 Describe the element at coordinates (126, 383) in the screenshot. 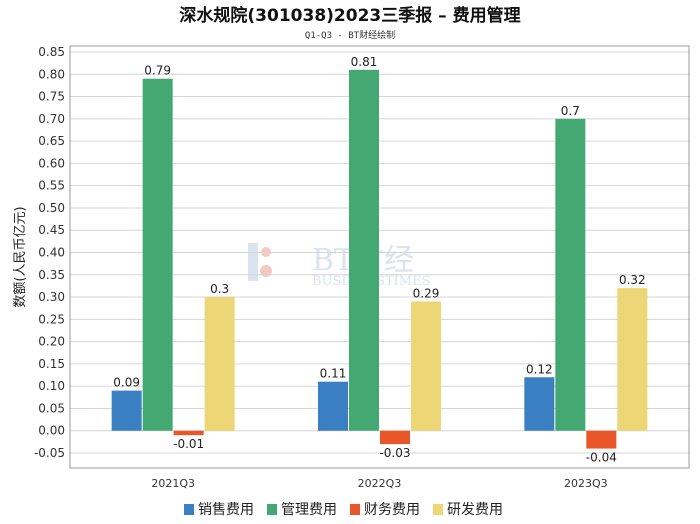

I see `data-label: 0.09` at that location.